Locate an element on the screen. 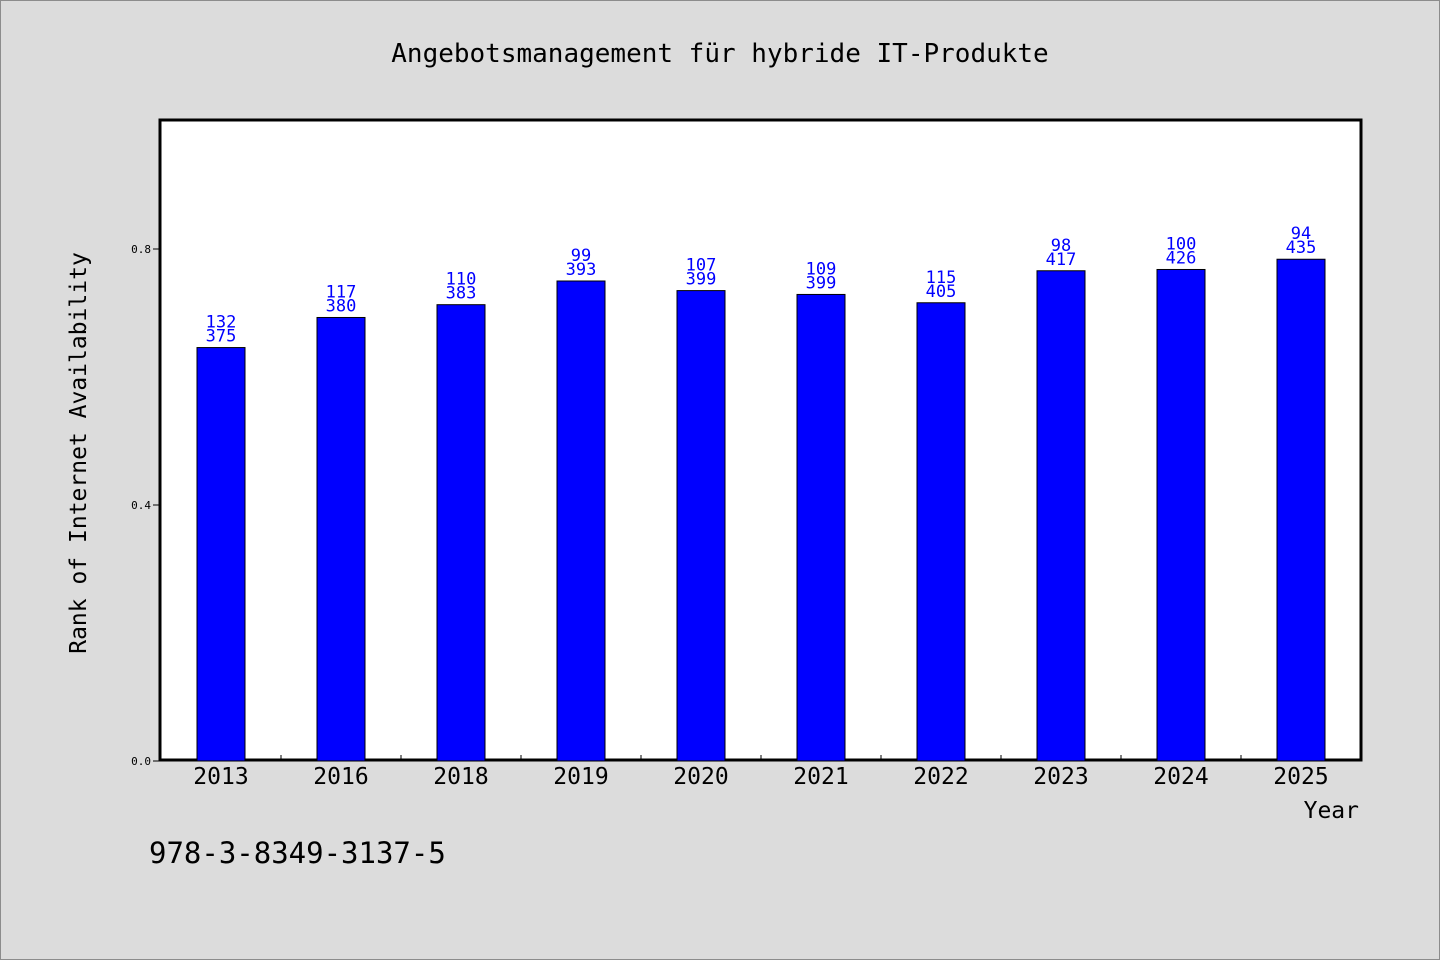  x-tick-label: 2021 is located at coordinates (820, 777).